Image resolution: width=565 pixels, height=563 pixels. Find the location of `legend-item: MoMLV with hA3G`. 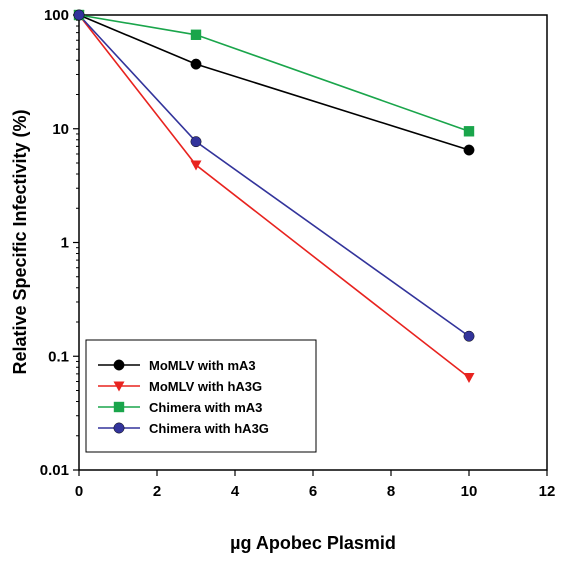

legend-item: MoMLV with hA3G is located at coordinates (180, 386).